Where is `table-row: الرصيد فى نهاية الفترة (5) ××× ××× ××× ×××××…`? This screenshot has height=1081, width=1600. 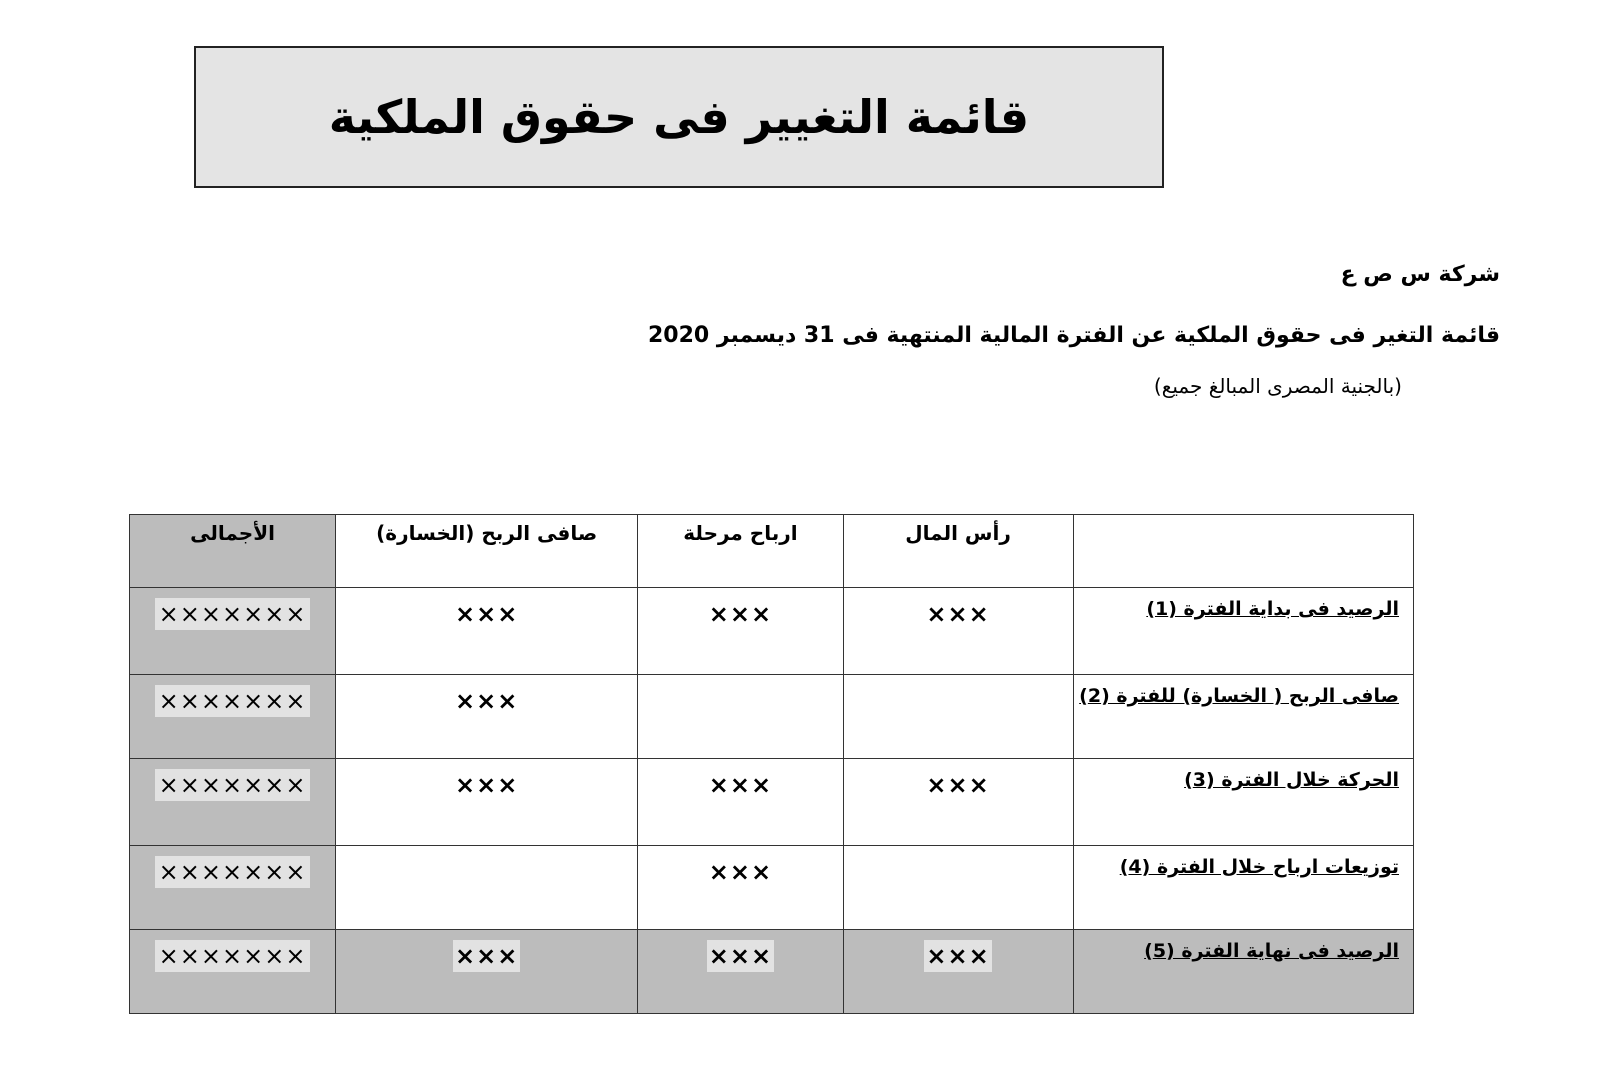
table-row: الرصيد فى نهاية الفترة (5) ××× ××× ××× ×××××… is located at coordinates (771, 971).